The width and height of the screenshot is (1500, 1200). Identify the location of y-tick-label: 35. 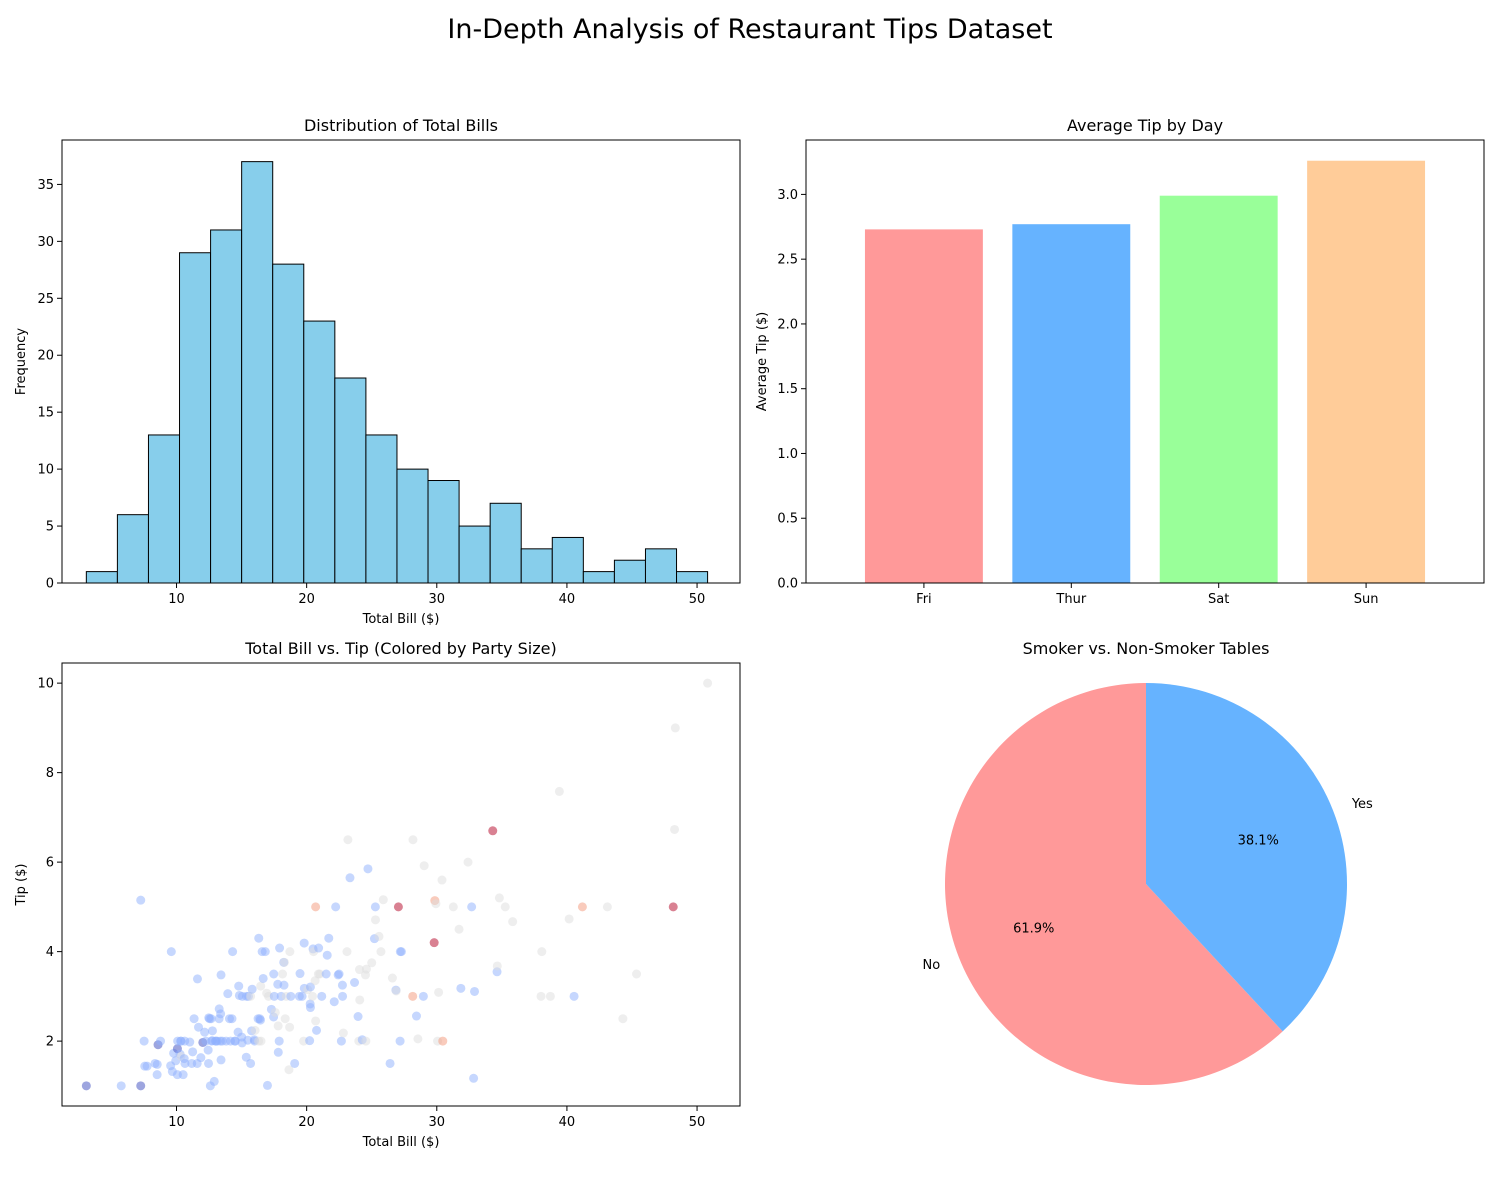
(45, 185).